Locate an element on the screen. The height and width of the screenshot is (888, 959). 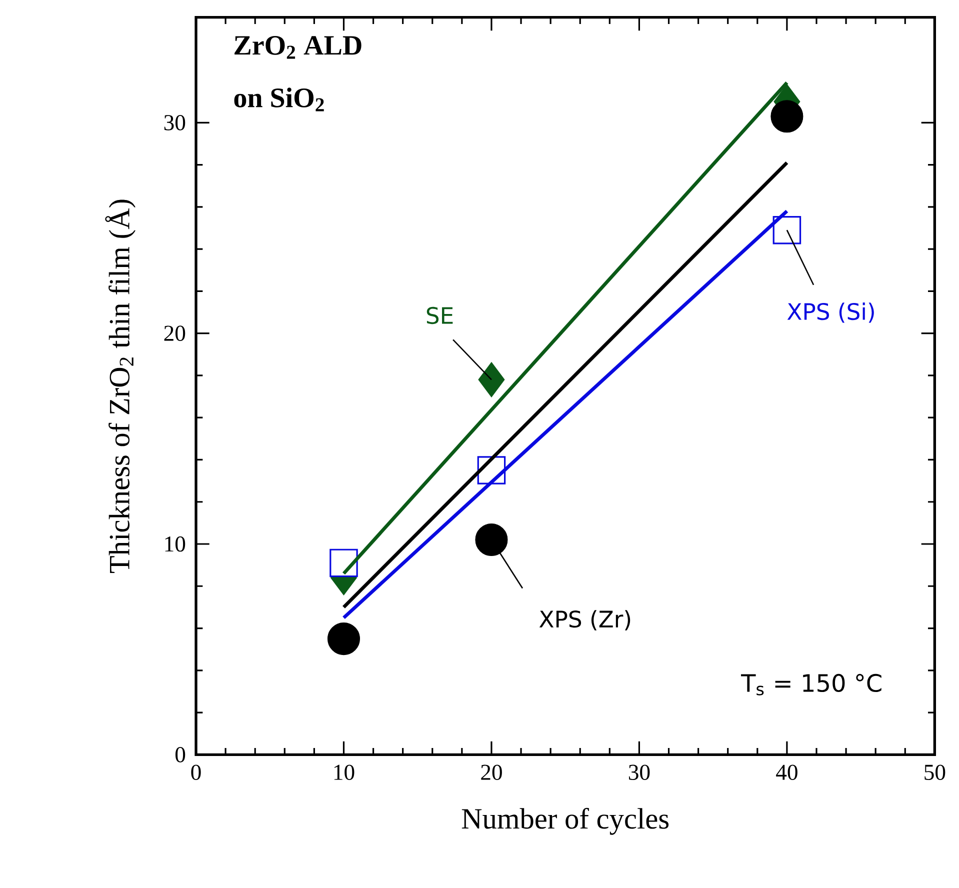
y-tick-label: 30 is located at coordinates (175, 122).